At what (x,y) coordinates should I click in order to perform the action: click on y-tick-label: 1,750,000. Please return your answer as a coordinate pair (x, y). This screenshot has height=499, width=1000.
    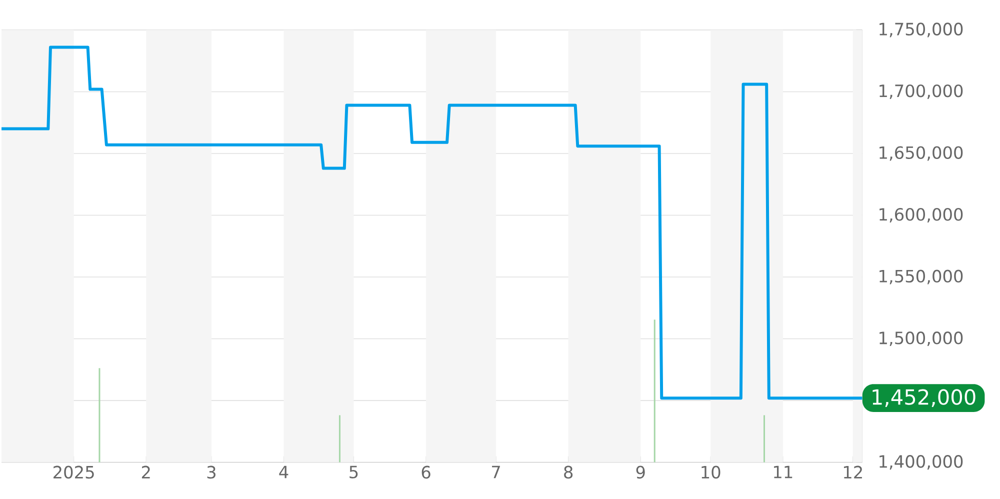
    Looking at the image, I should click on (921, 30).